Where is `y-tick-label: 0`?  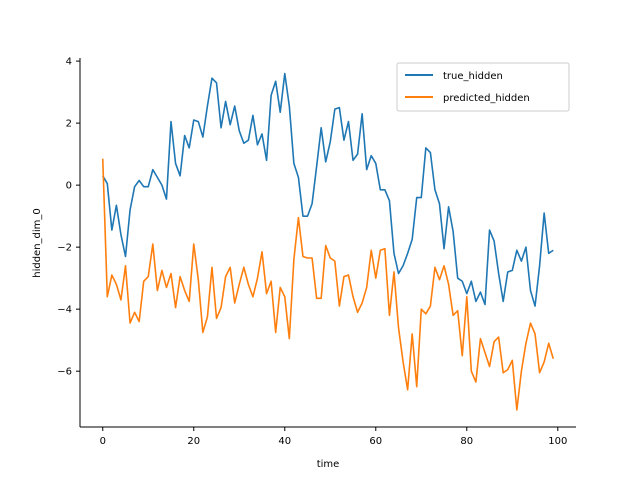 y-tick-label: 0 is located at coordinates (69, 186).